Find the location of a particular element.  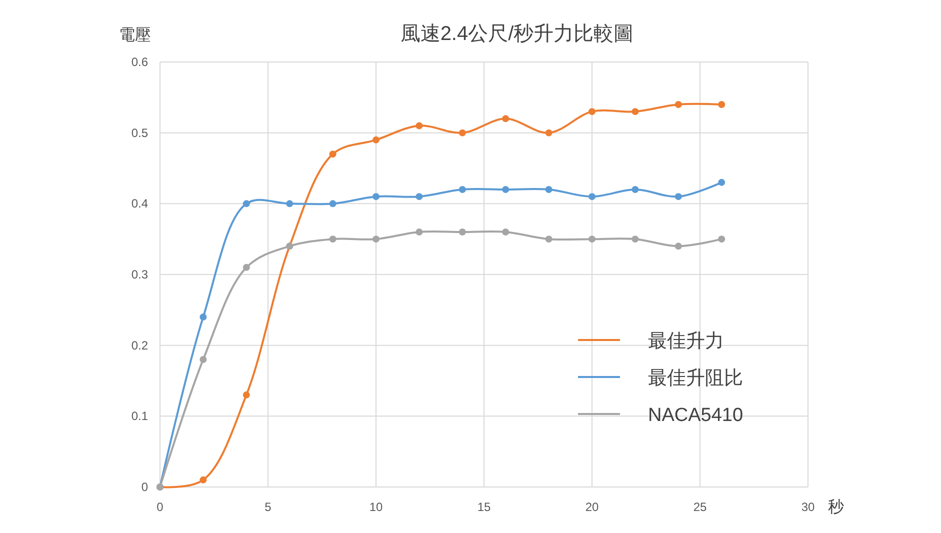

y-axis-title: 電壓 is located at coordinates (135, 35).